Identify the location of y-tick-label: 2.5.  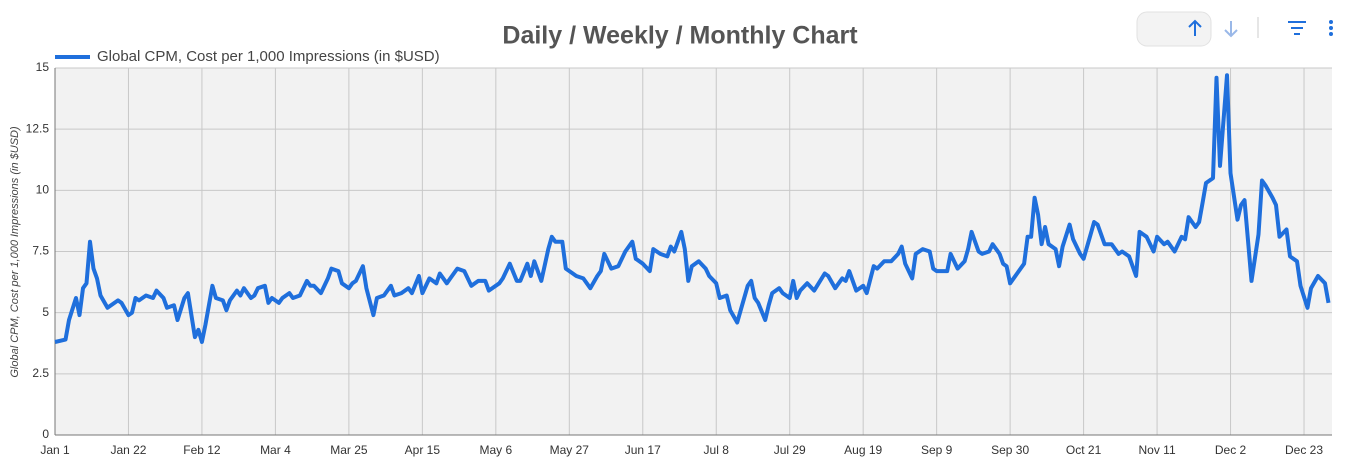
(40, 373).